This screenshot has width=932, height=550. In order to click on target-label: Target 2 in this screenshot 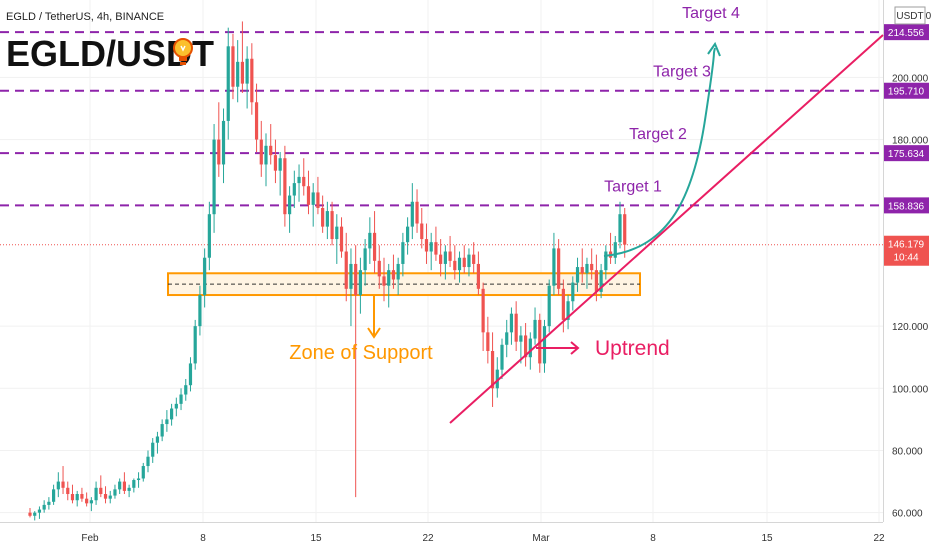, I will do `click(658, 134)`.